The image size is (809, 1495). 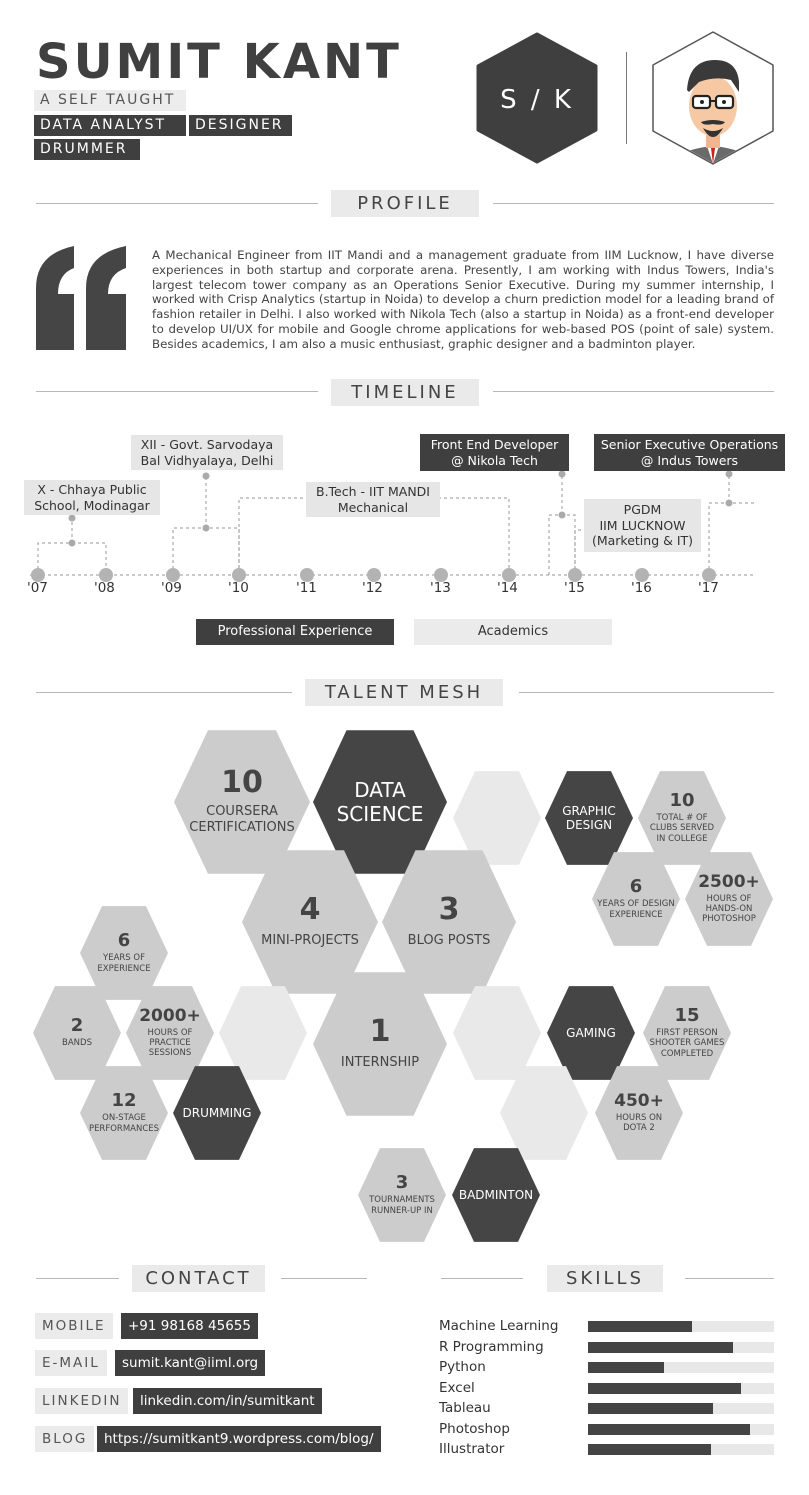 What do you see at coordinates (219, 62) in the screenshot?
I see `name-title: SUMIT KANT` at bounding box center [219, 62].